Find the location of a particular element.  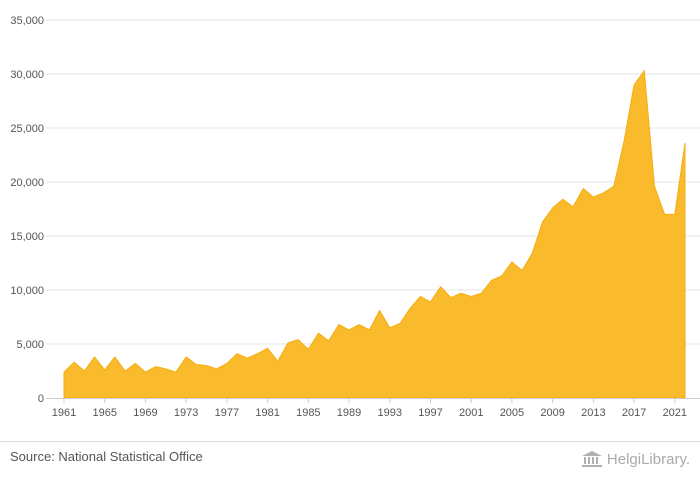

footer-divider is located at coordinates (350, 462).